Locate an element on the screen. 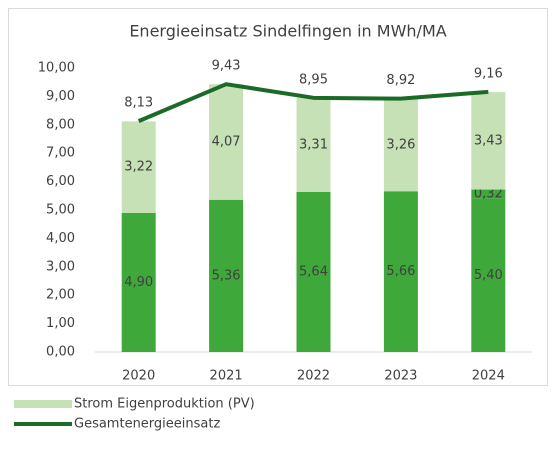 The height and width of the screenshot is (454, 552). x-tick-label: 2022 is located at coordinates (313, 376).